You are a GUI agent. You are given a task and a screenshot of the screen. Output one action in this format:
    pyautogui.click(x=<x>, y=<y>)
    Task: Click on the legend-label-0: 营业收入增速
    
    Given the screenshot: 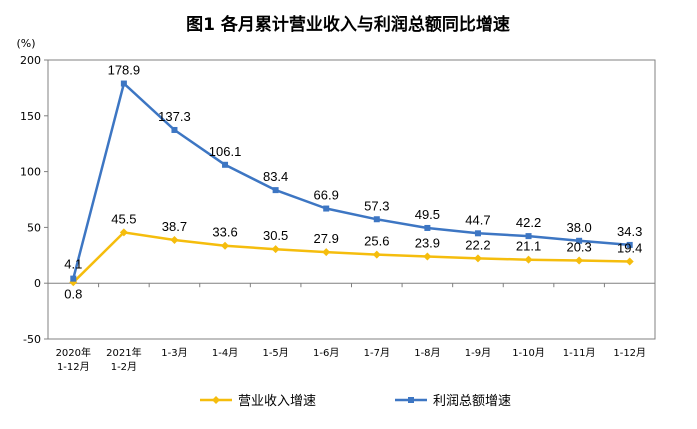 What is the action you would take?
    pyautogui.click(x=277, y=401)
    